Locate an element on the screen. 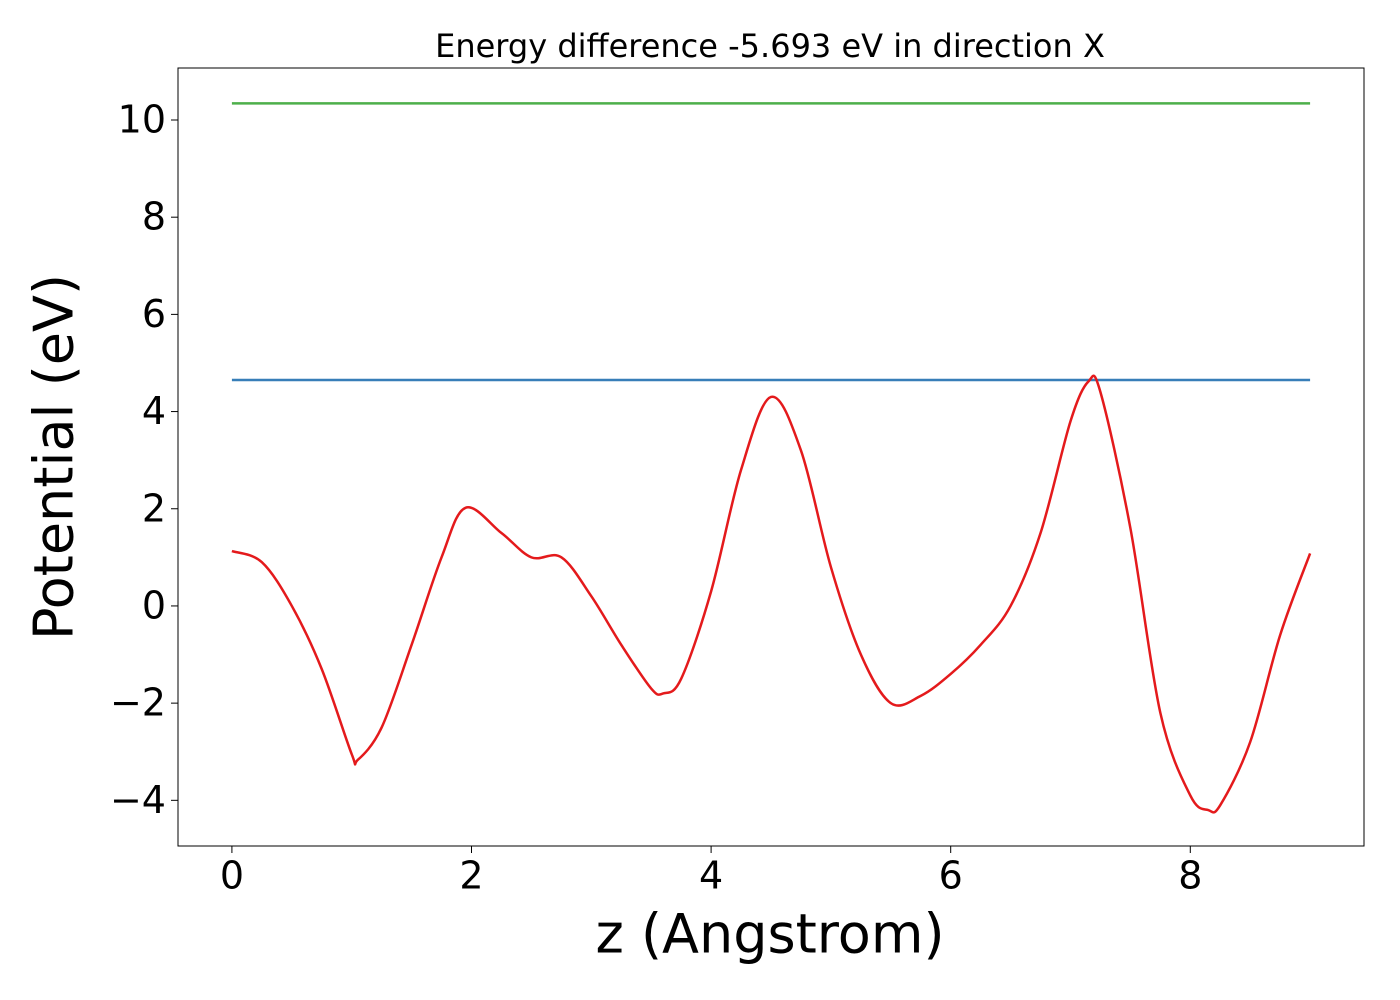 This screenshot has height=1000, width=1400. y-tick-label: 2 is located at coordinates (154, 508).